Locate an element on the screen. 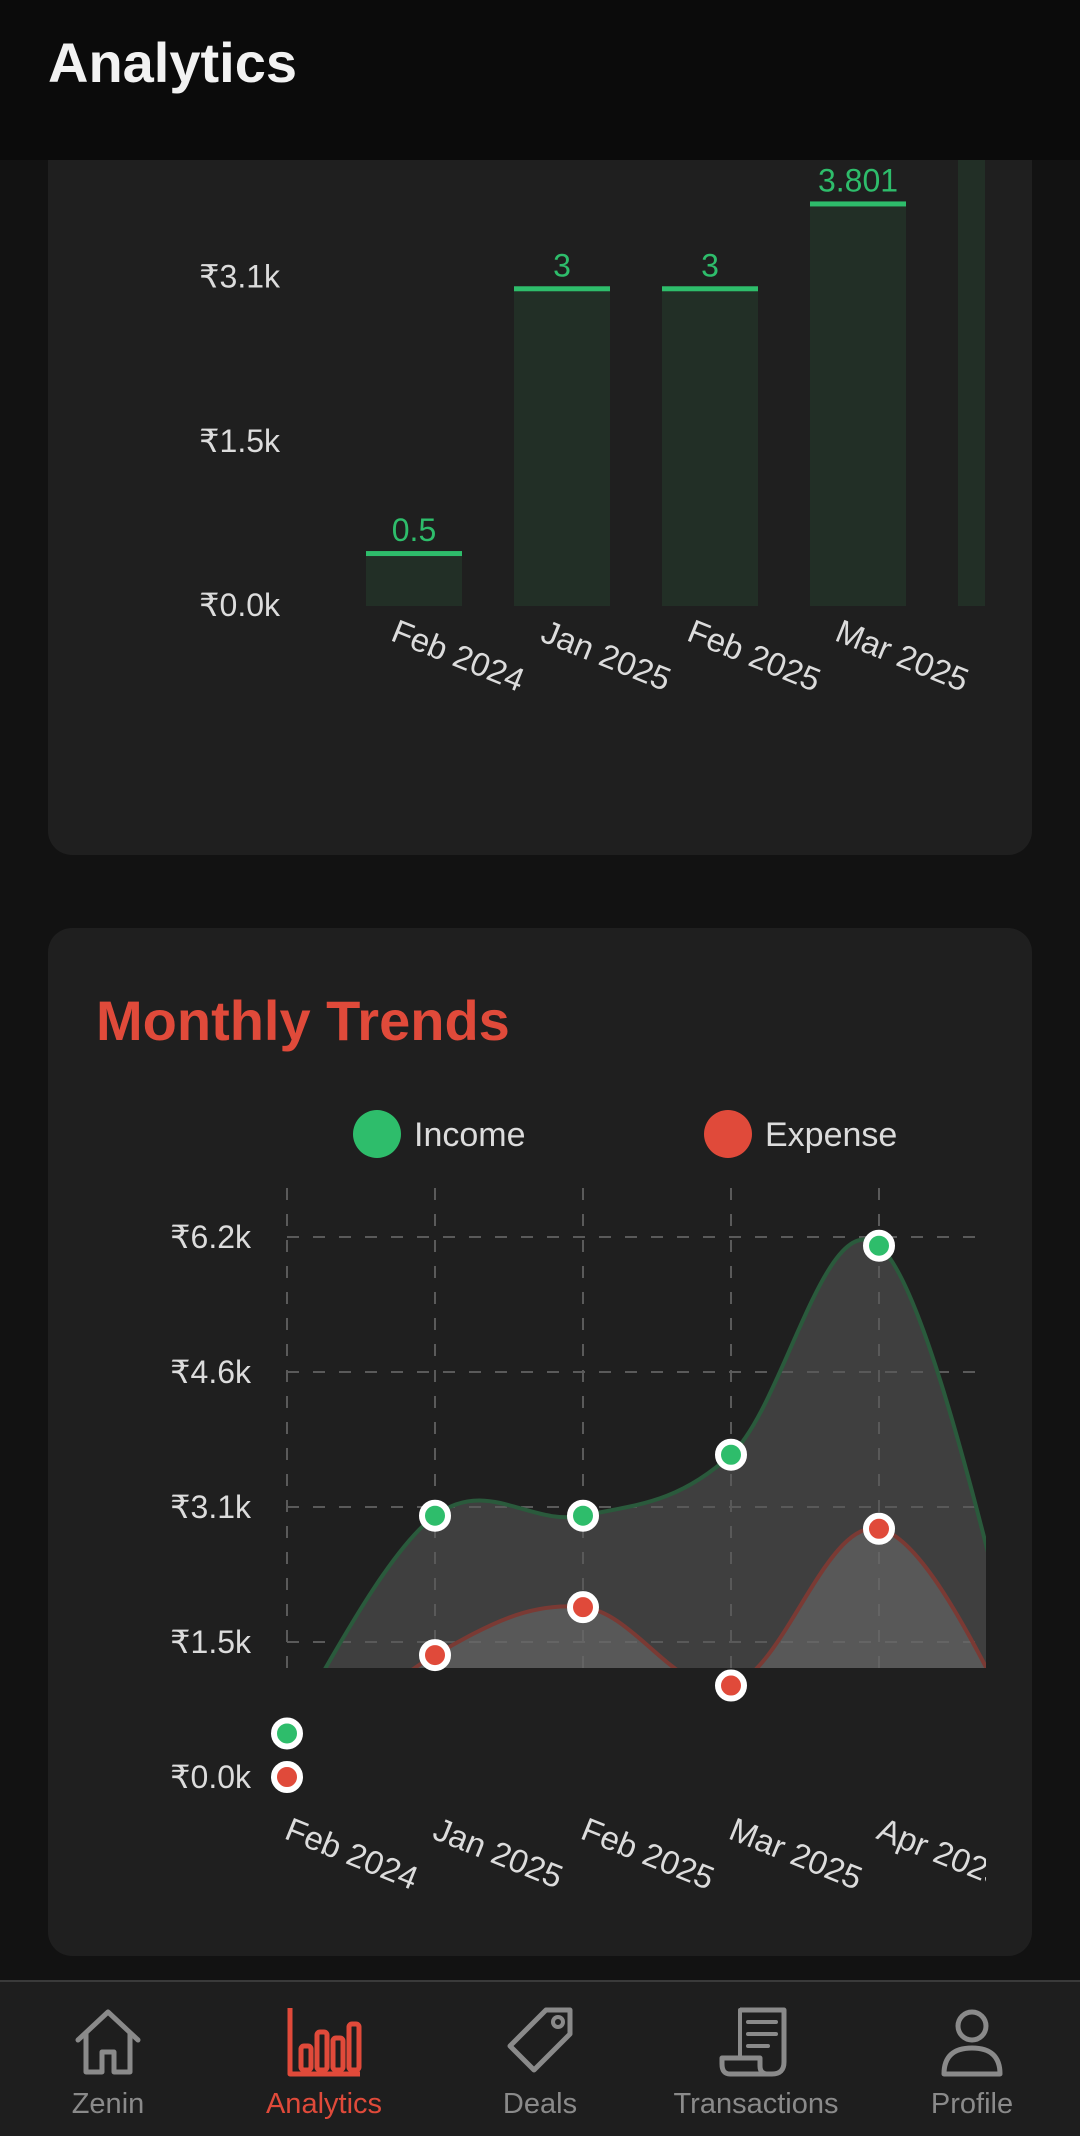 This screenshot has height=2136, width=1080. nav-label-deals: Deals is located at coordinates (540, 2104).